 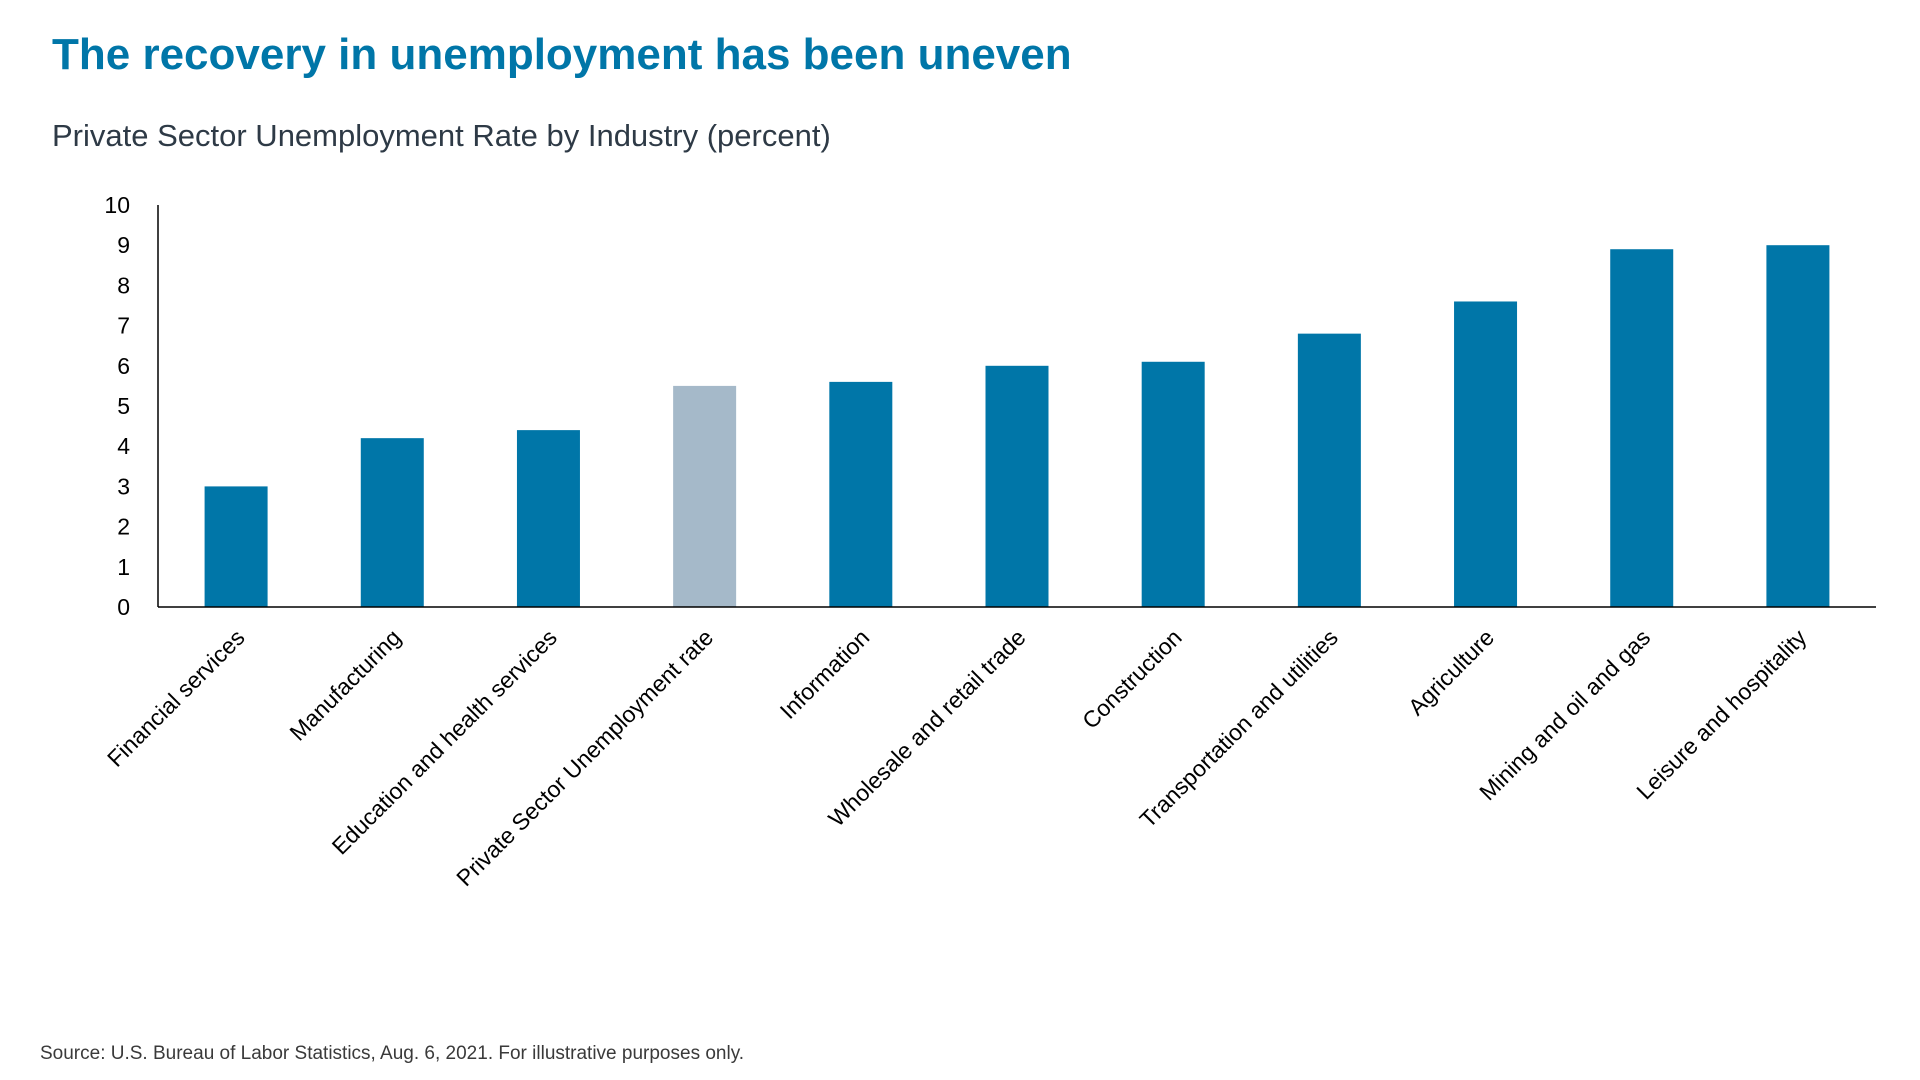 I want to click on bar-financial-services, so click(x=236, y=546).